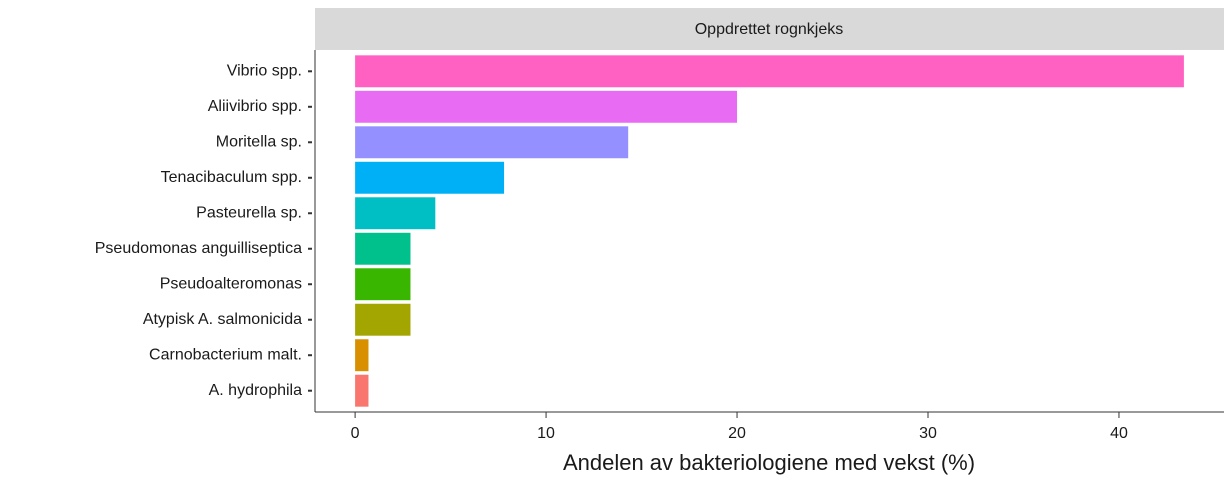  I want to click on y-tick-label: Tenacibaculum spp., so click(231, 177).